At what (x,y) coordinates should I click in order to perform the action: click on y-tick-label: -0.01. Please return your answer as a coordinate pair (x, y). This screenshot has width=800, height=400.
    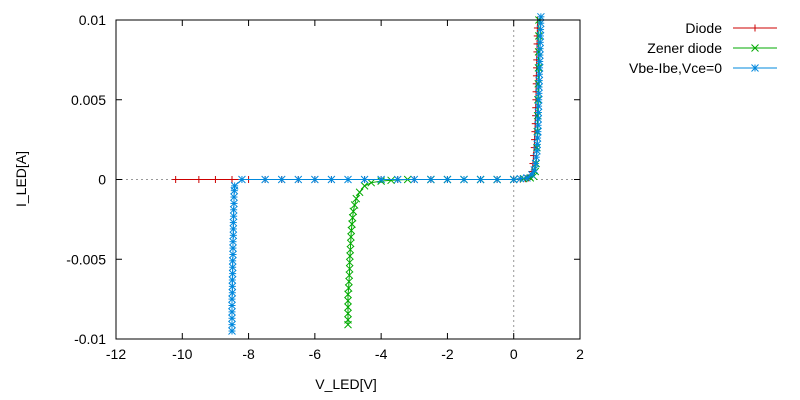
    Looking at the image, I should click on (90, 339).